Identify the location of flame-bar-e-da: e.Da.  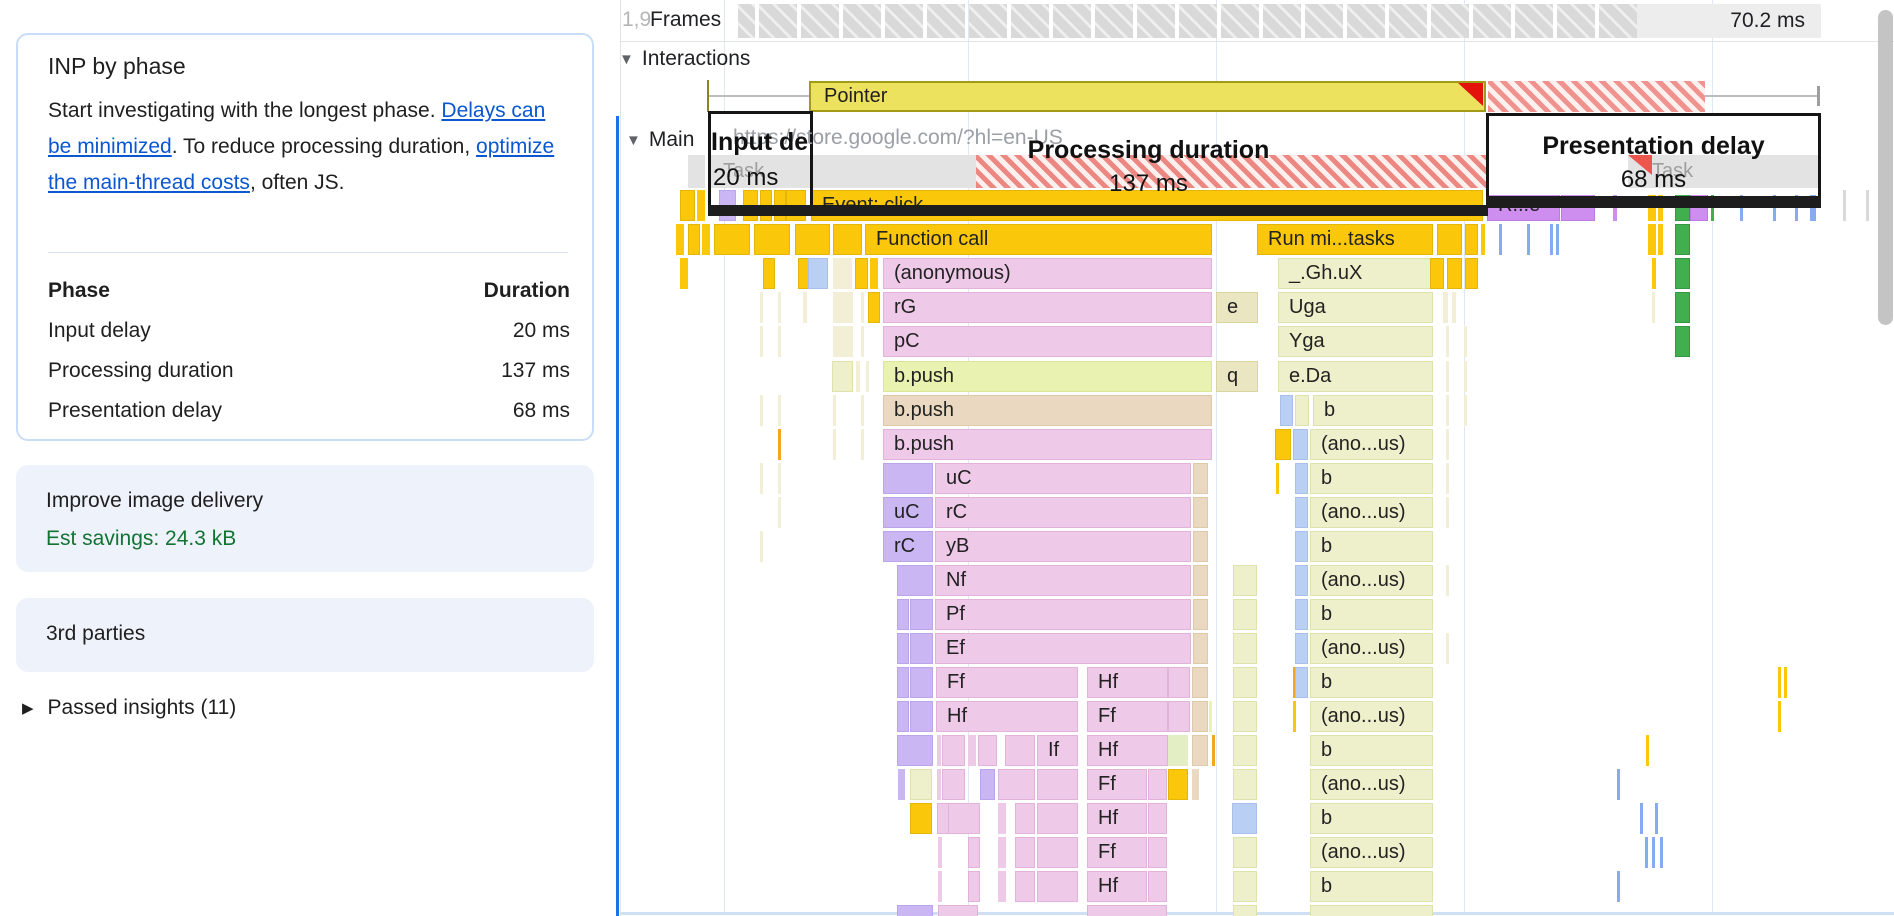
(1355, 376).